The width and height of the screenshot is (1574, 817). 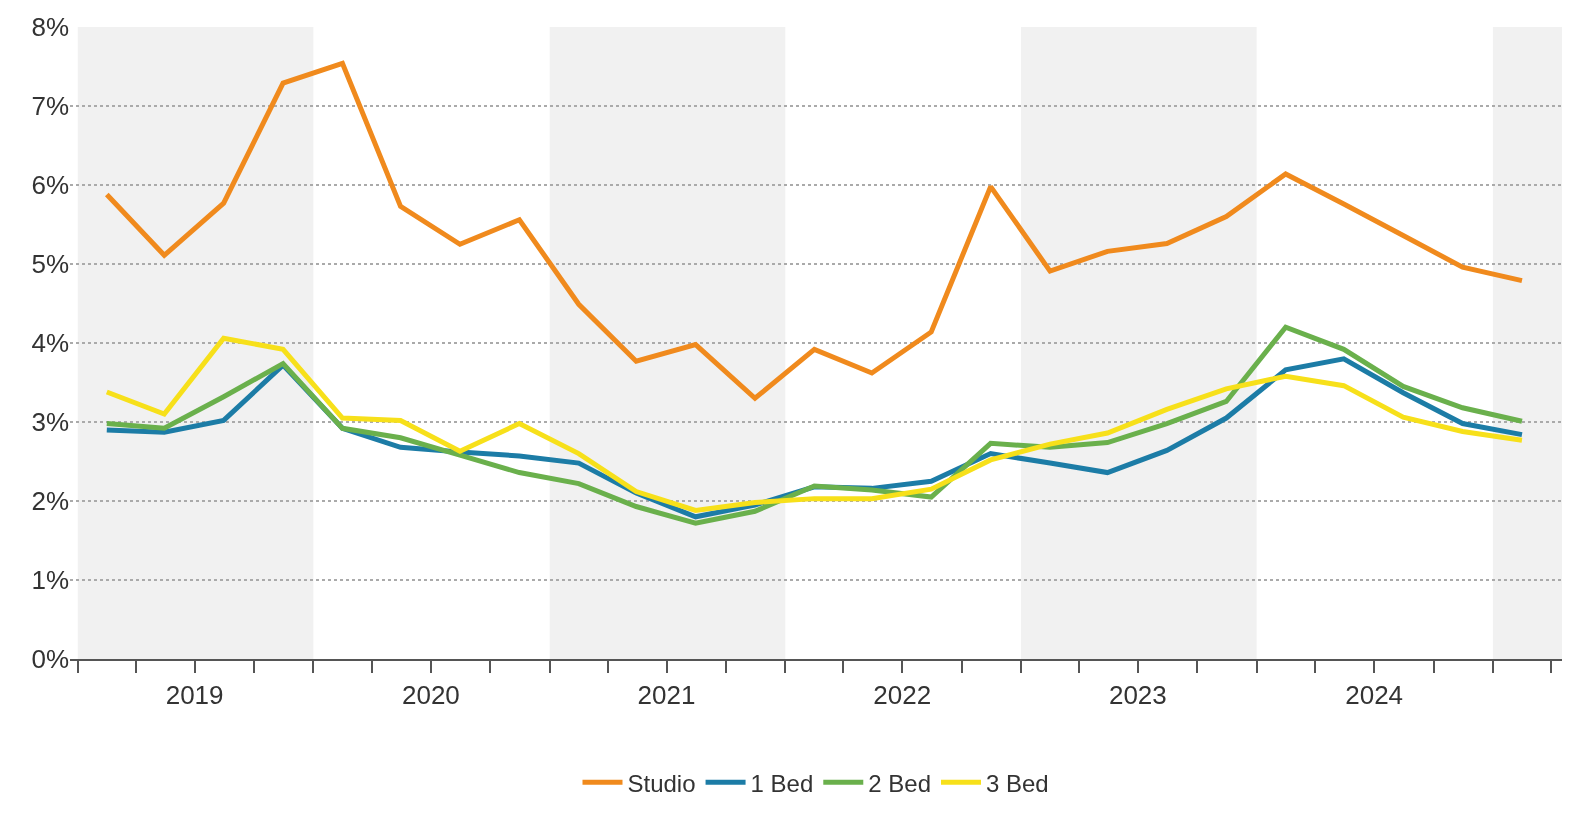 What do you see at coordinates (50, 343) in the screenshot?
I see `y-tick-label: 4%` at bounding box center [50, 343].